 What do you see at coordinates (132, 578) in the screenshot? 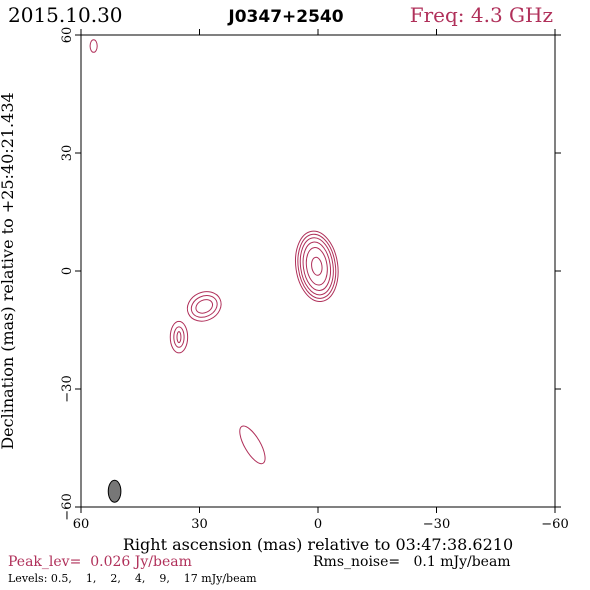
I see `levels-label: Levels: 0.5, 1, 2, 4, 9, 17 mJy/beam` at bounding box center [132, 578].